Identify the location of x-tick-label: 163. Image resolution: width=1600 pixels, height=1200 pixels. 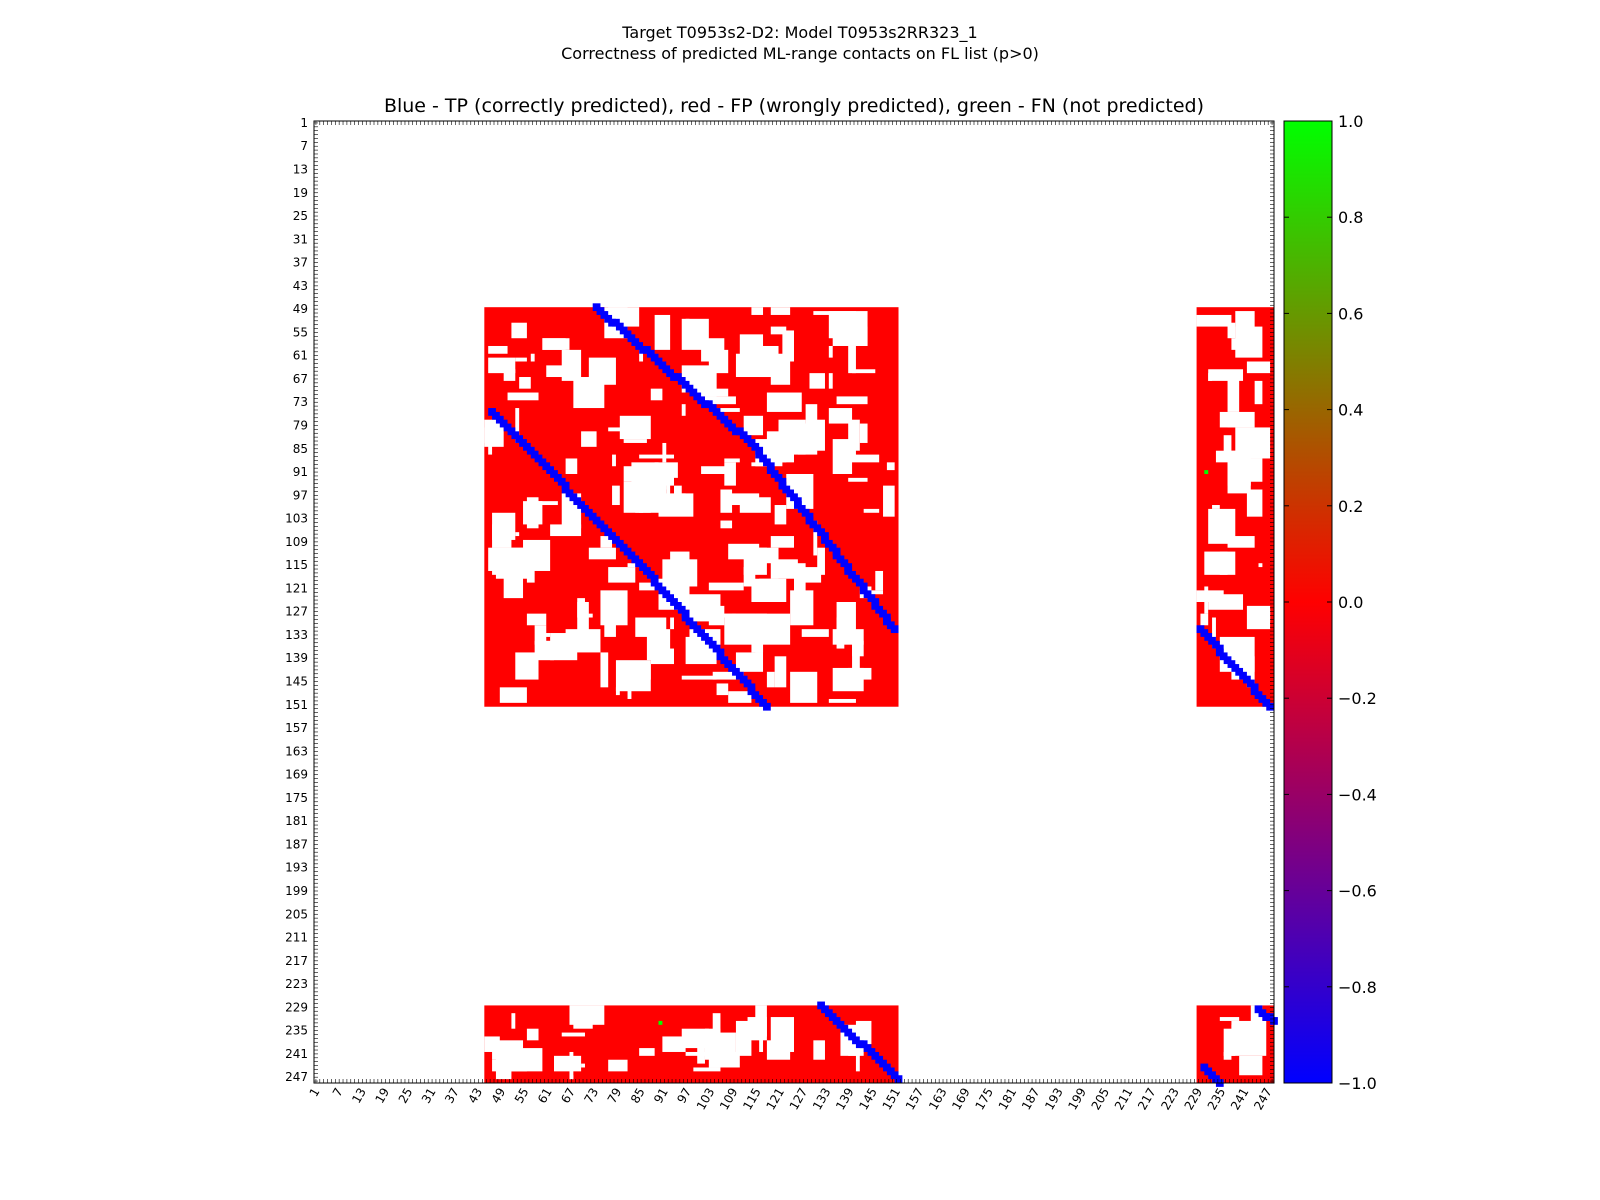
(938, 1099).